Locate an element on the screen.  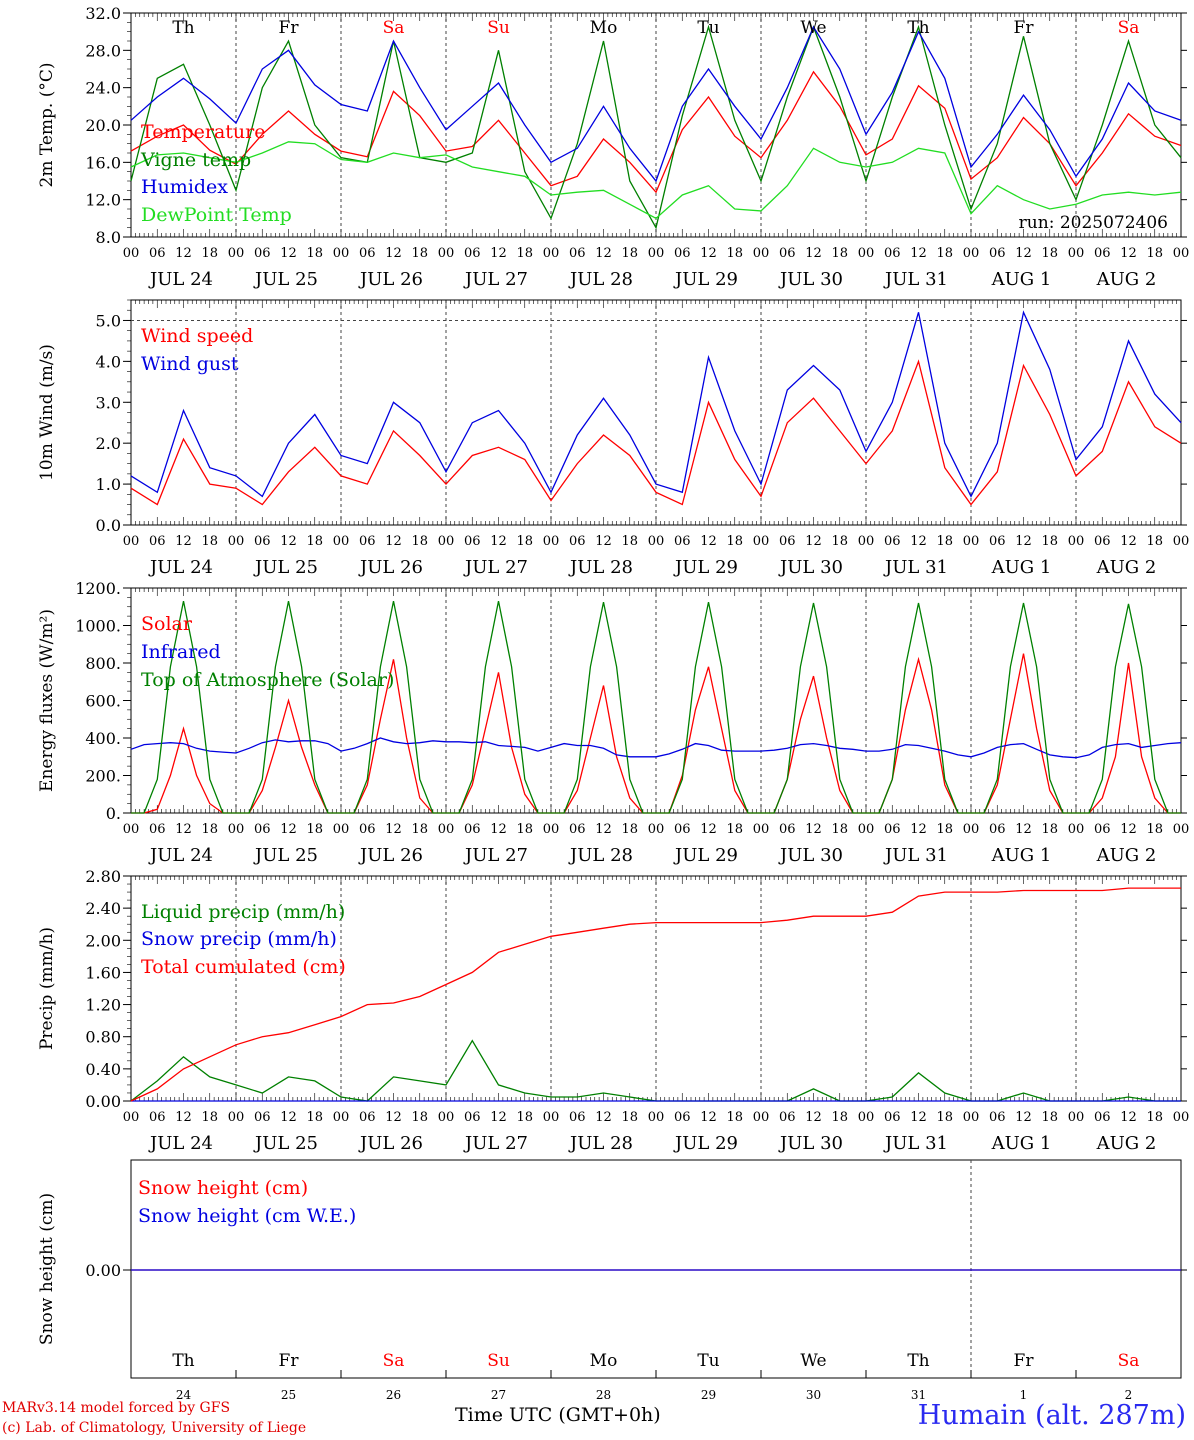
station-name: Humain (alt. 287m) is located at coordinates (1051, 1415).